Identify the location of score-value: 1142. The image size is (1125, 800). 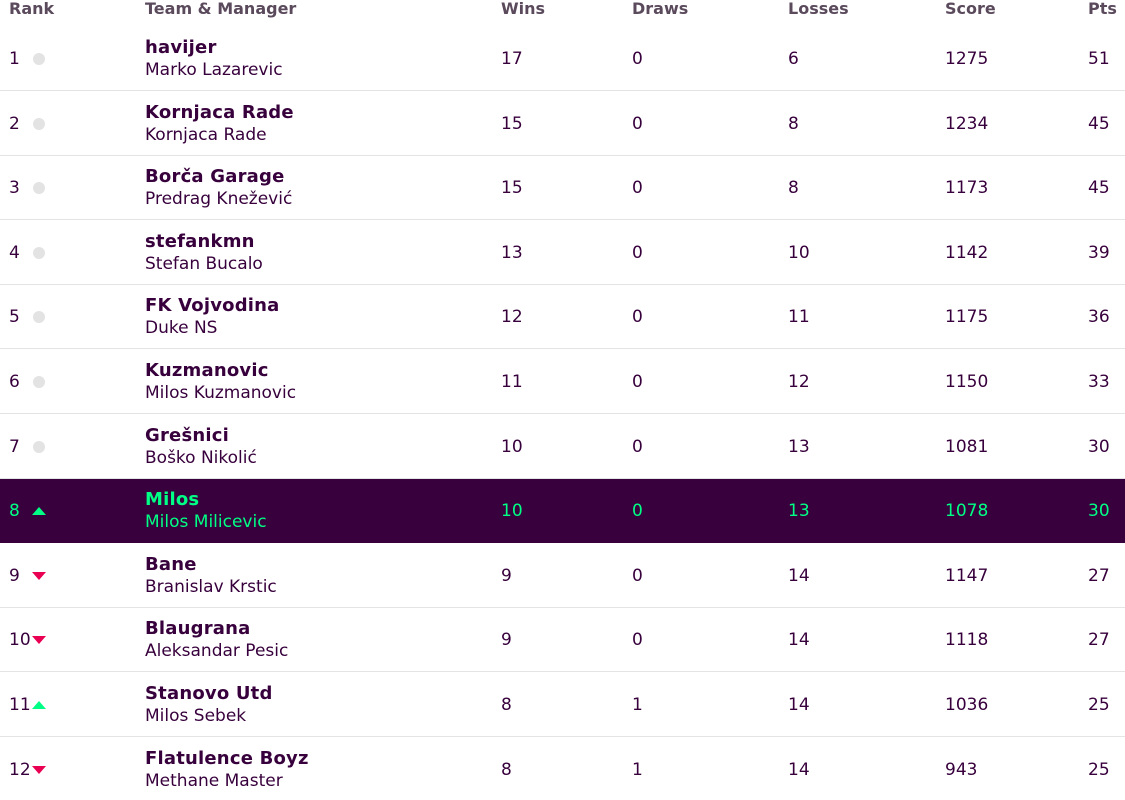
(967, 252).